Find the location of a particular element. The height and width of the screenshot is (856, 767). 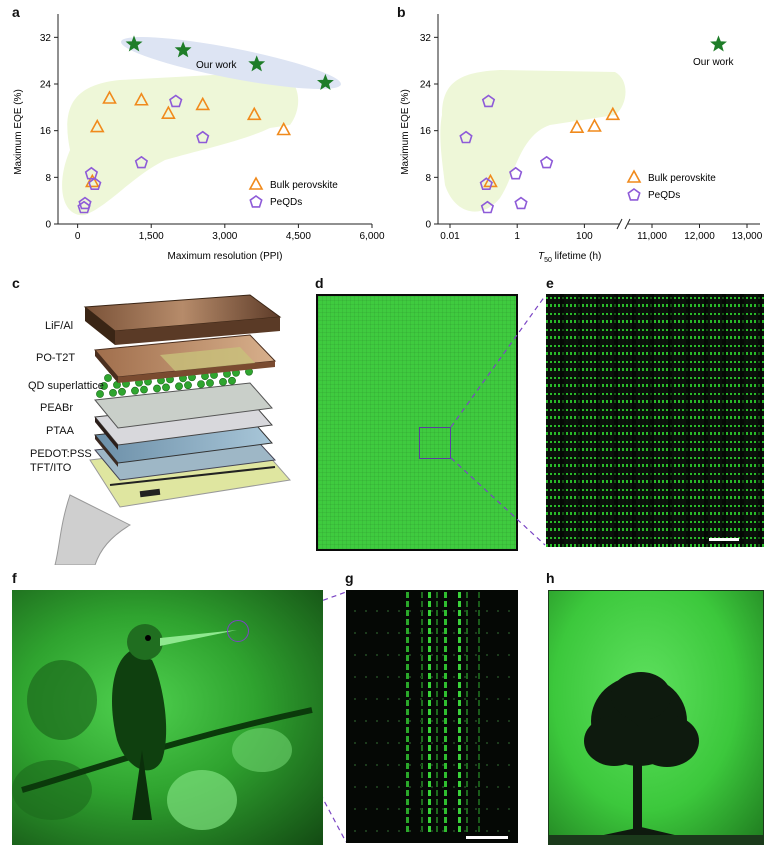

x-tick-label: 6,000 is located at coordinates (371, 236).